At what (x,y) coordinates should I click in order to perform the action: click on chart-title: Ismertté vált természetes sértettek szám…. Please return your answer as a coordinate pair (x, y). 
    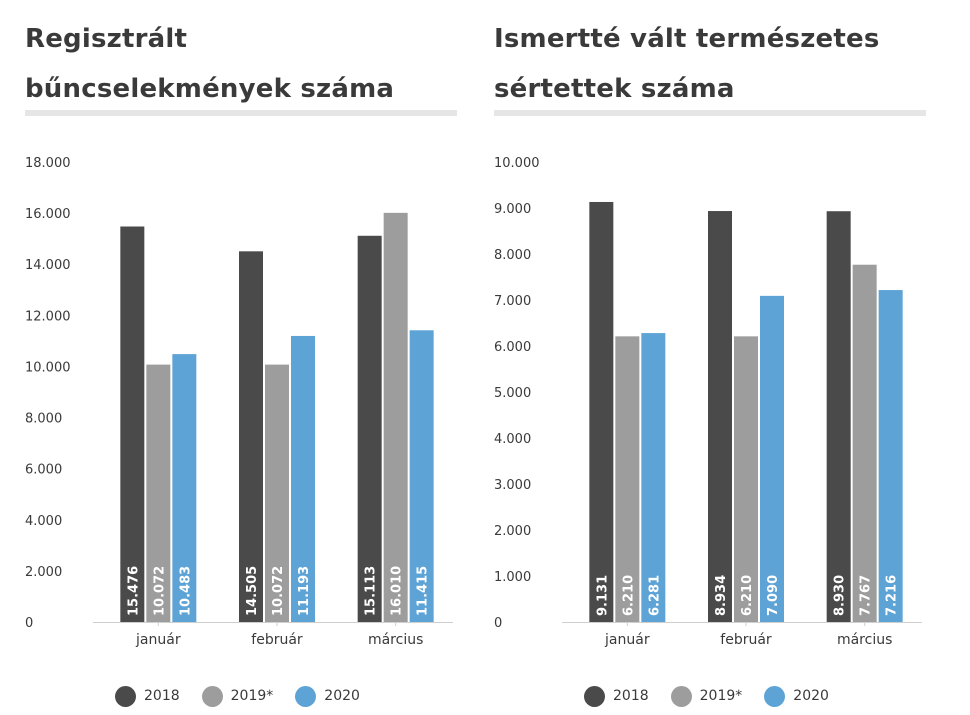
    Looking at the image, I should click on (687, 64).